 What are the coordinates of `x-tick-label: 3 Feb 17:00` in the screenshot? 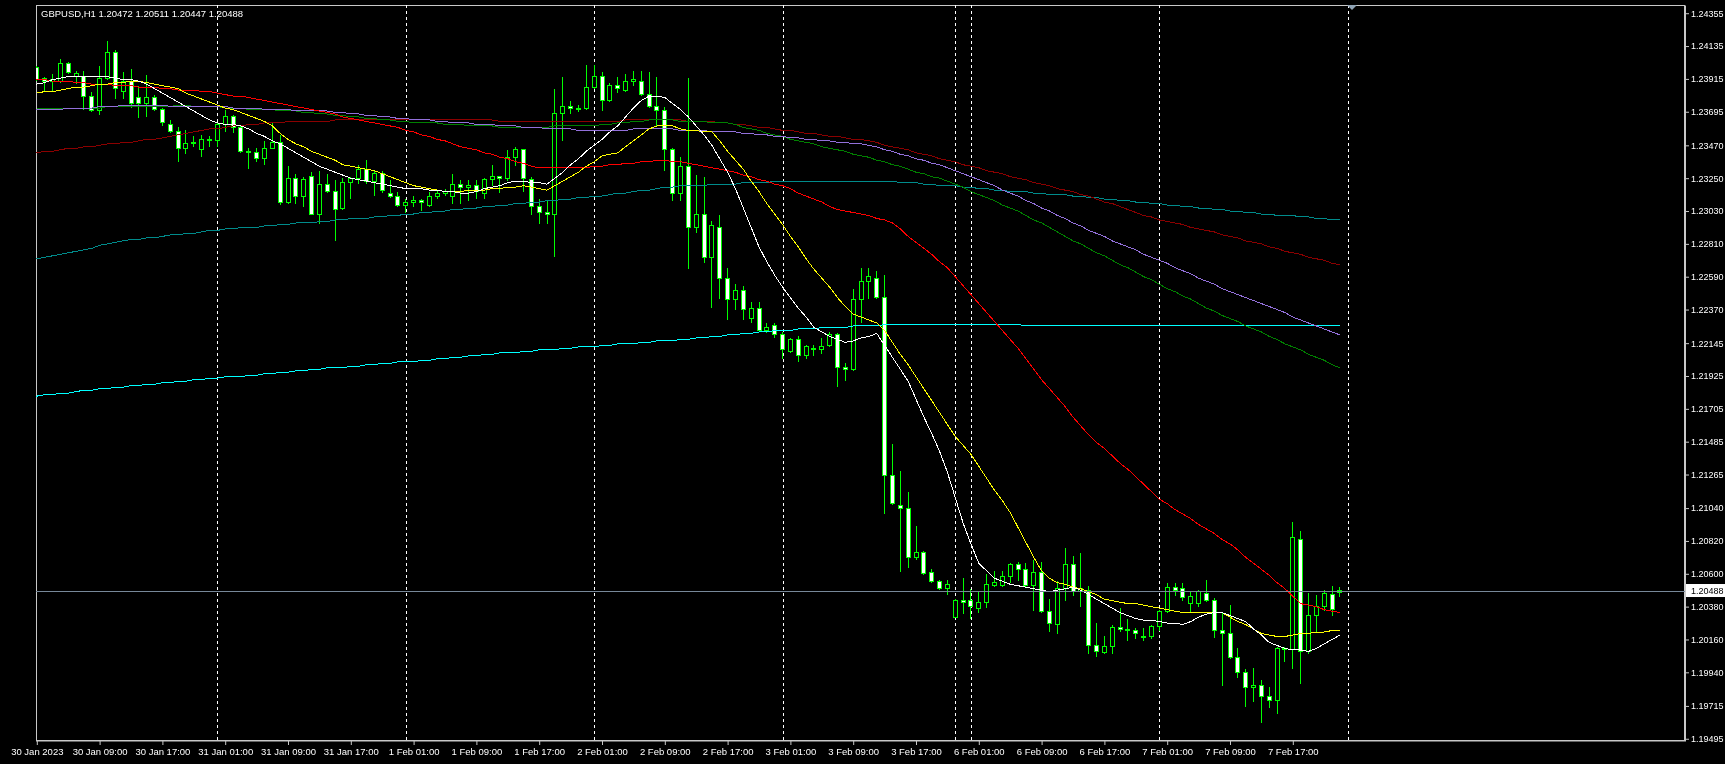 It's located at (916, 751).